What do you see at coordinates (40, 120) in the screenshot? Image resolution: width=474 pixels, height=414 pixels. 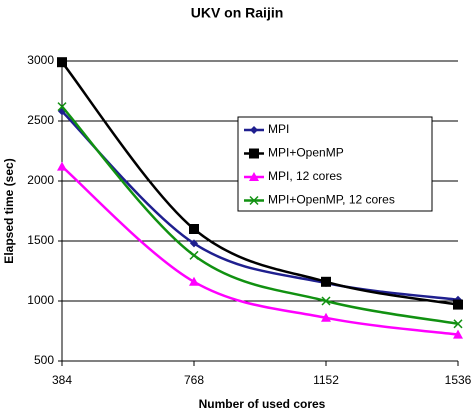 I see `y-tick-label: 2500` at bounding box center [40, 120].